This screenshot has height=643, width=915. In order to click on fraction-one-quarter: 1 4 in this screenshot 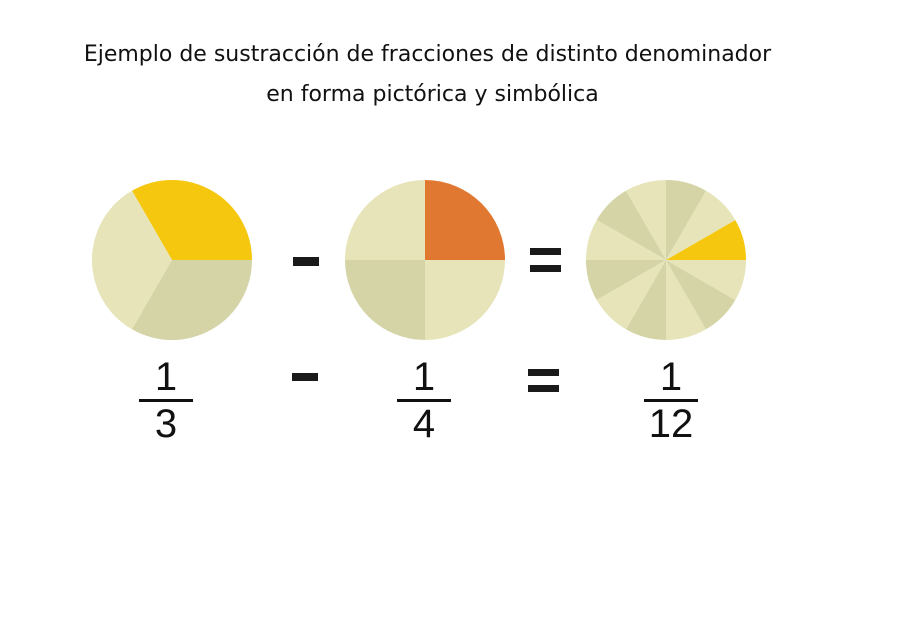, I will do `click(424, 400)`.